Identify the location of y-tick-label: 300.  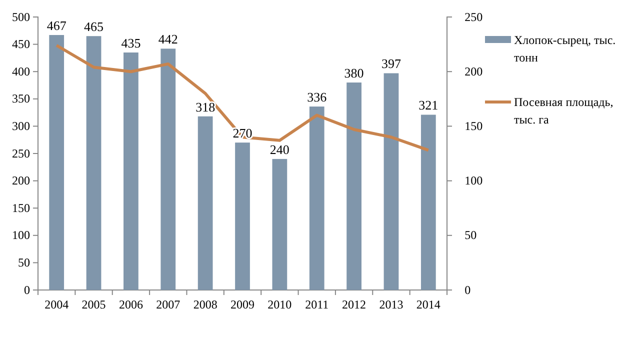
(21, 126).